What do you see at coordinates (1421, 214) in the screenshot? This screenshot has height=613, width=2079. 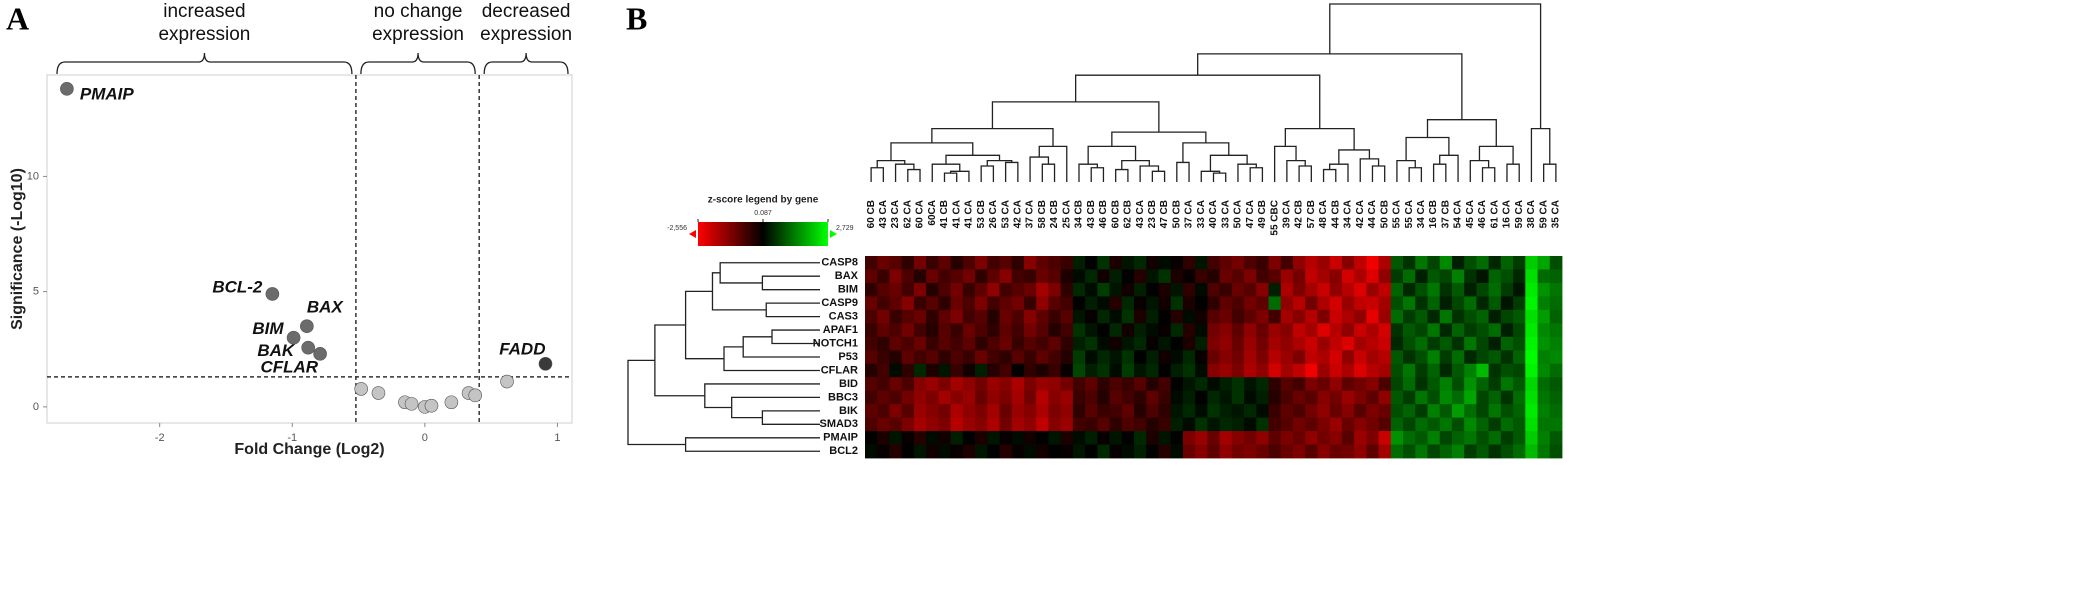 I see `column-label: 34 CA` at bounding box center [1421, 214].